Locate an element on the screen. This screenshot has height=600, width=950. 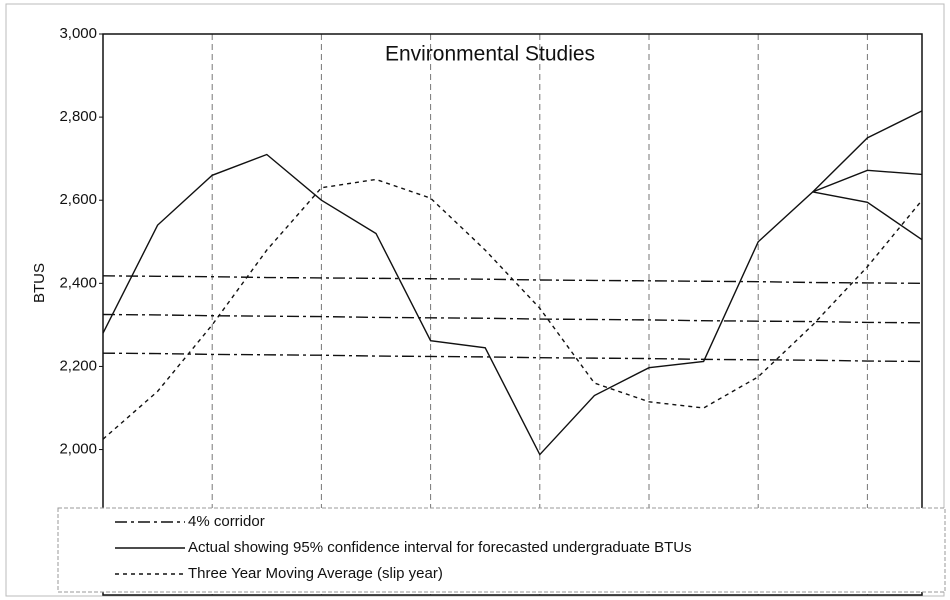
legend-label: Three Year Moving Average (slip year) is located at coordinates (315, 573).